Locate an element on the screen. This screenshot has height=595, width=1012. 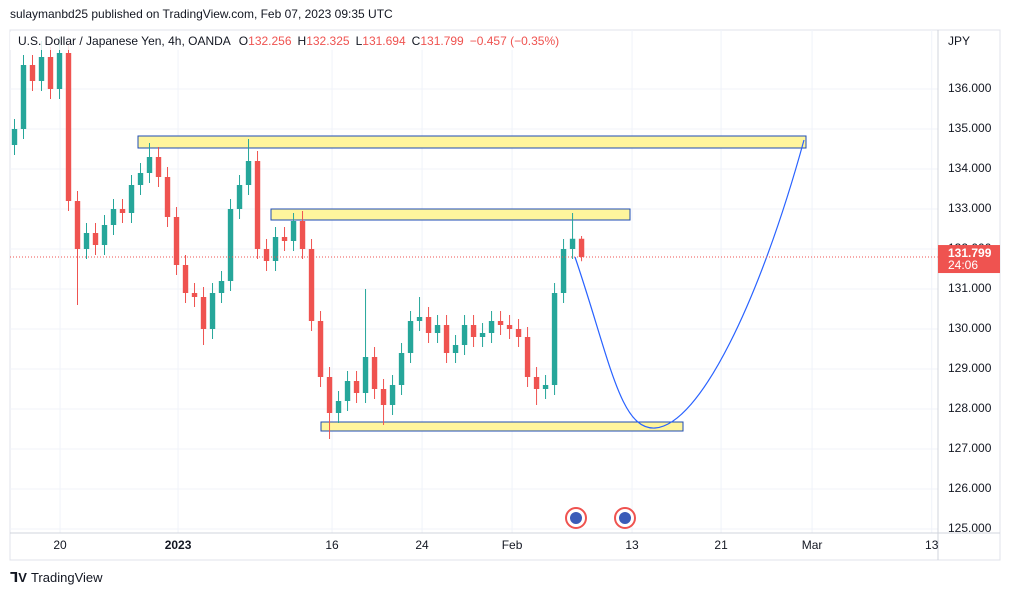
ohlc-value: 131.799 is located at coordinates (442, 41).